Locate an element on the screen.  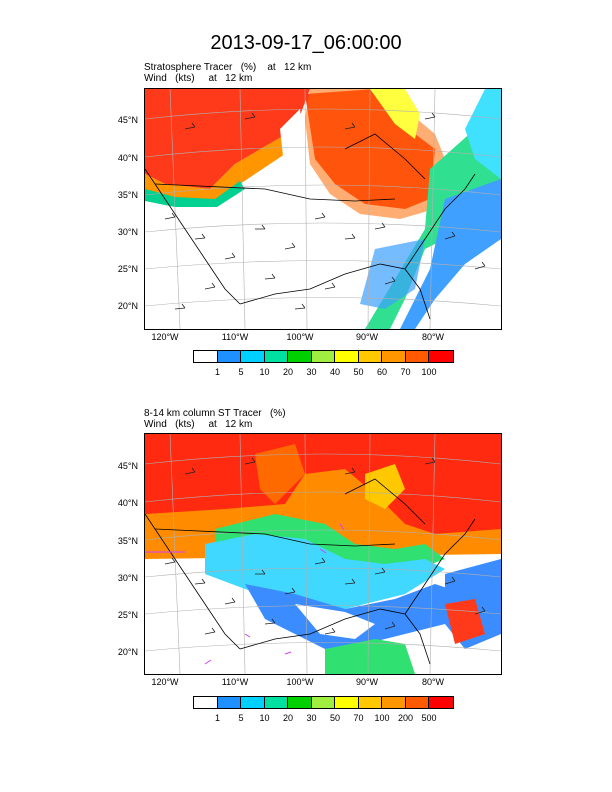
map-title: 2013-09-17_06:00:00 is located at coordinates (306, 43).